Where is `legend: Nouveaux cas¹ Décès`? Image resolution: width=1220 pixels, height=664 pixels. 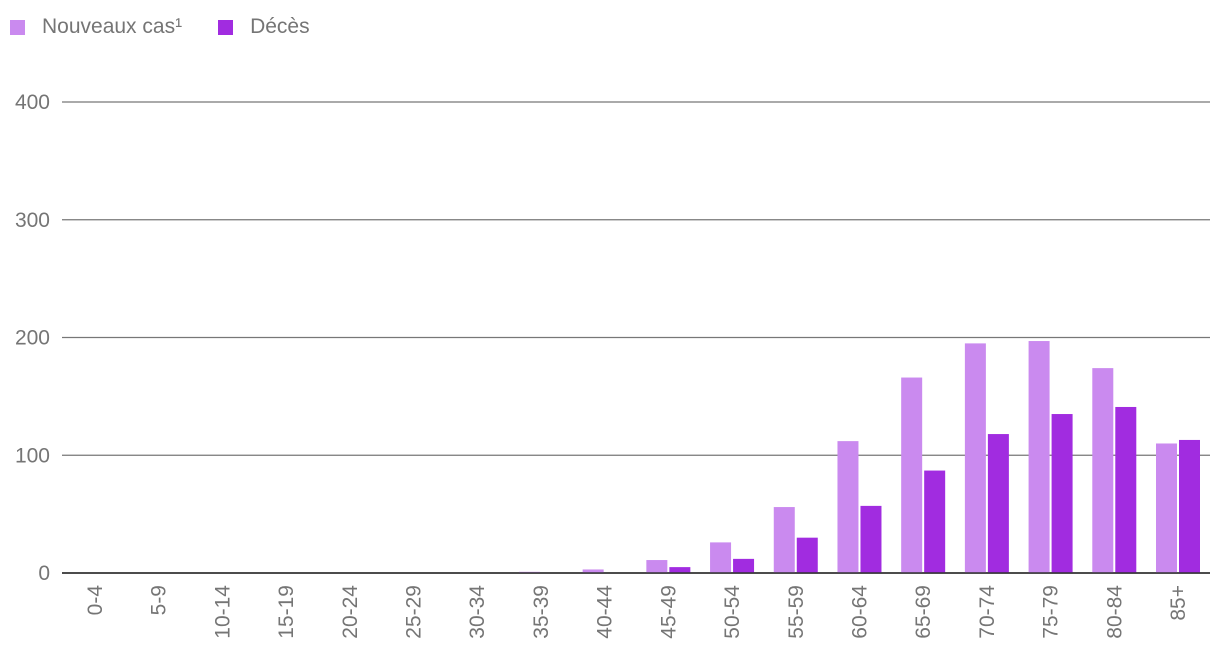 legend: Nouveaux cas¹ Décès is located at coordinates (178, 27).